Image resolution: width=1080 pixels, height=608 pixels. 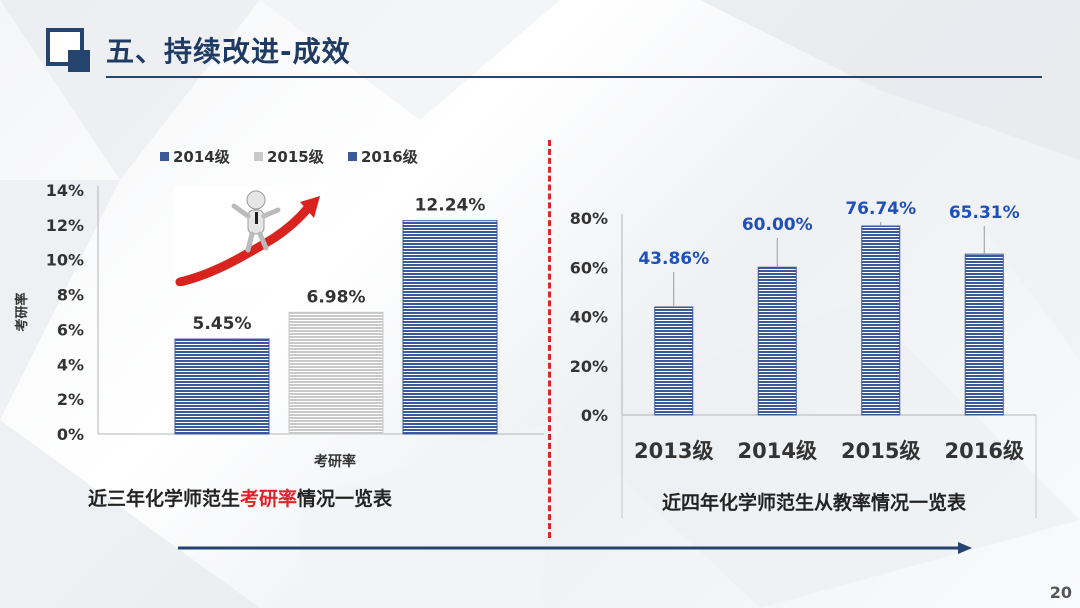 I want to click on person-on-arrow-icon, so click(x=247, y=238).